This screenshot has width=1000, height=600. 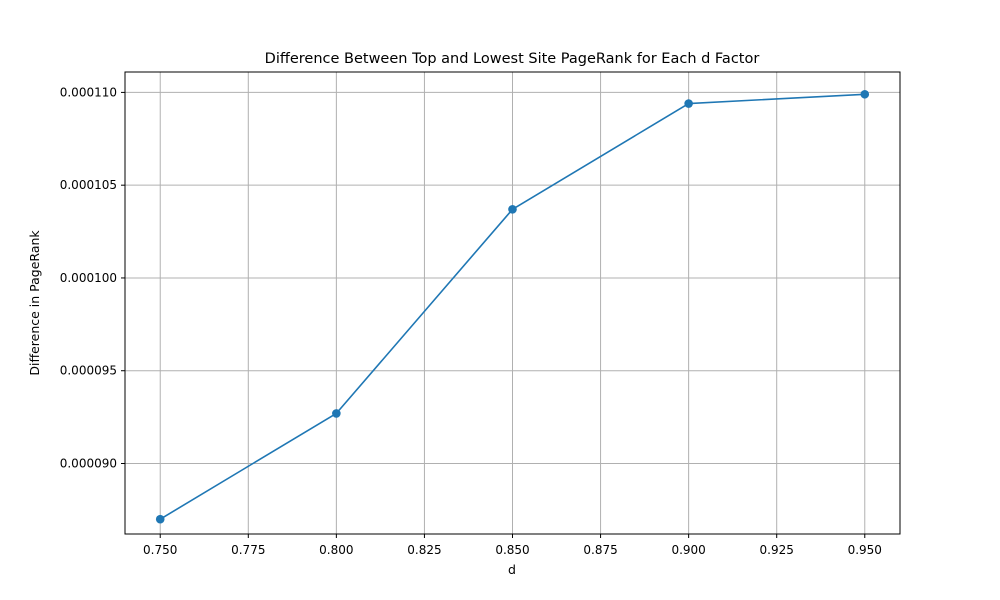 I want to click on x-tick-label: 0.800, so click(x=336, y=550).